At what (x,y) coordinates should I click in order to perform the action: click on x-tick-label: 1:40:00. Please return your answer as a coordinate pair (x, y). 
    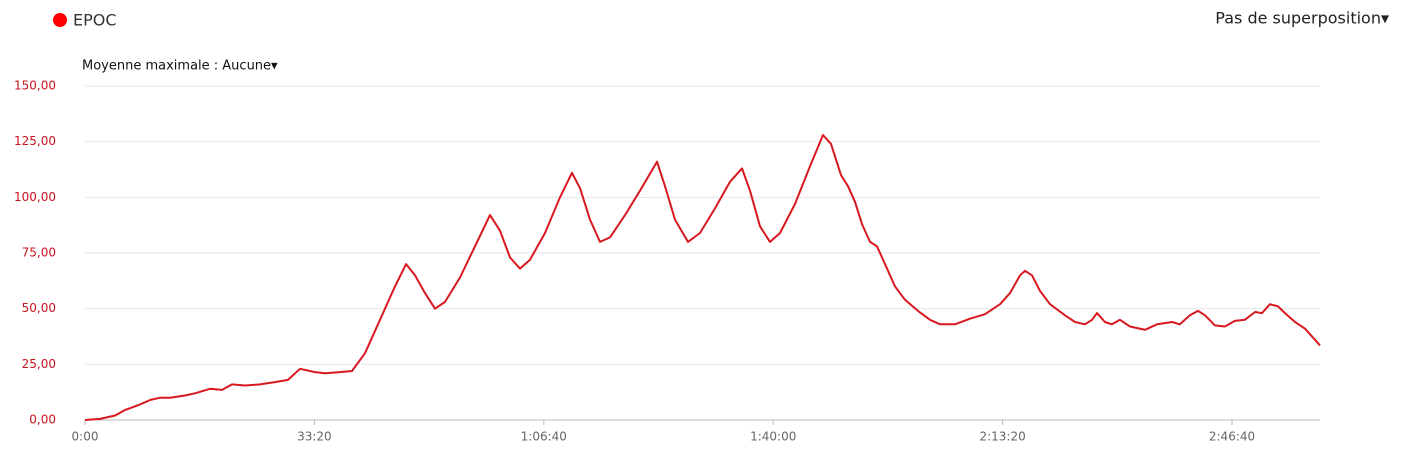
    Looking at the image, I should click on (773, 437).